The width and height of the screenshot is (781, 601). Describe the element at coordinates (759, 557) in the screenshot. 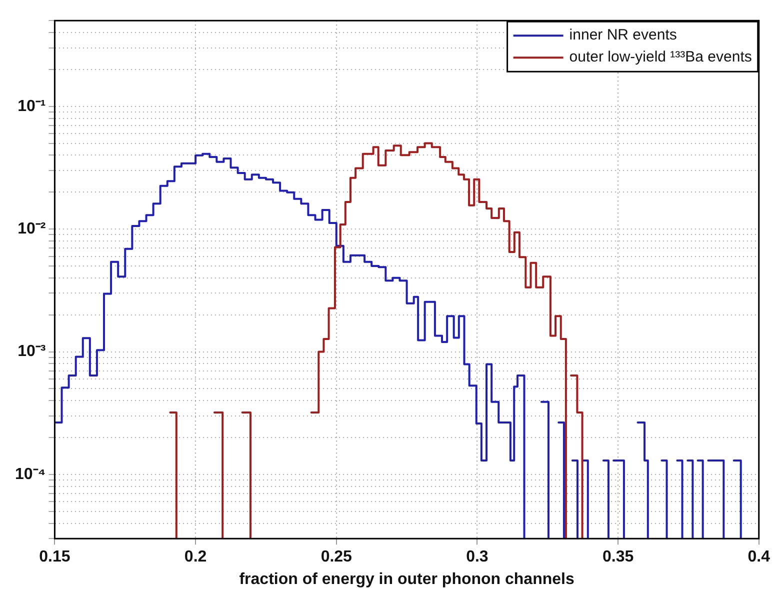

I see `x-tick-label: 0.4` at that location.